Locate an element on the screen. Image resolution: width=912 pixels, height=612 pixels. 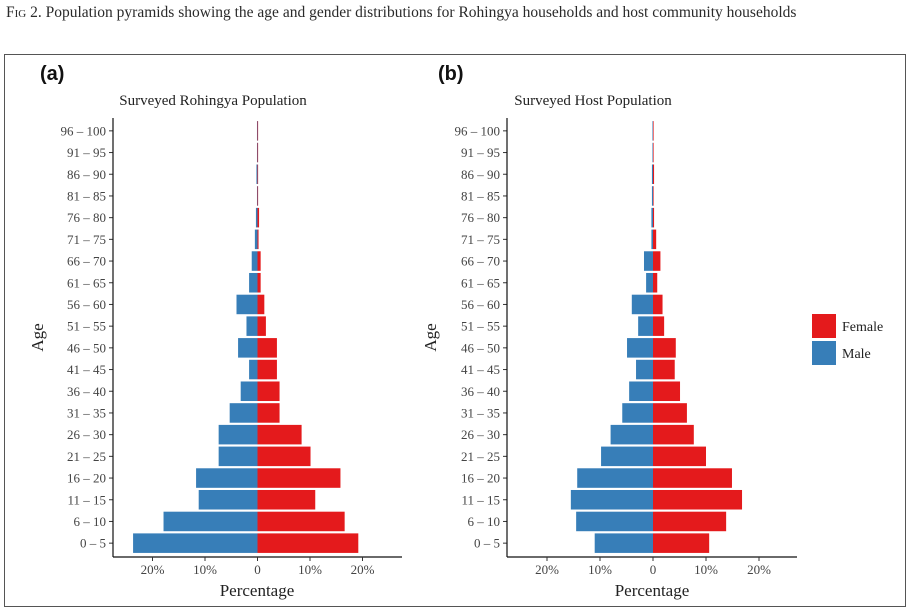
panel-title: Surveyed Host Population is located at coordinates (593, 101).